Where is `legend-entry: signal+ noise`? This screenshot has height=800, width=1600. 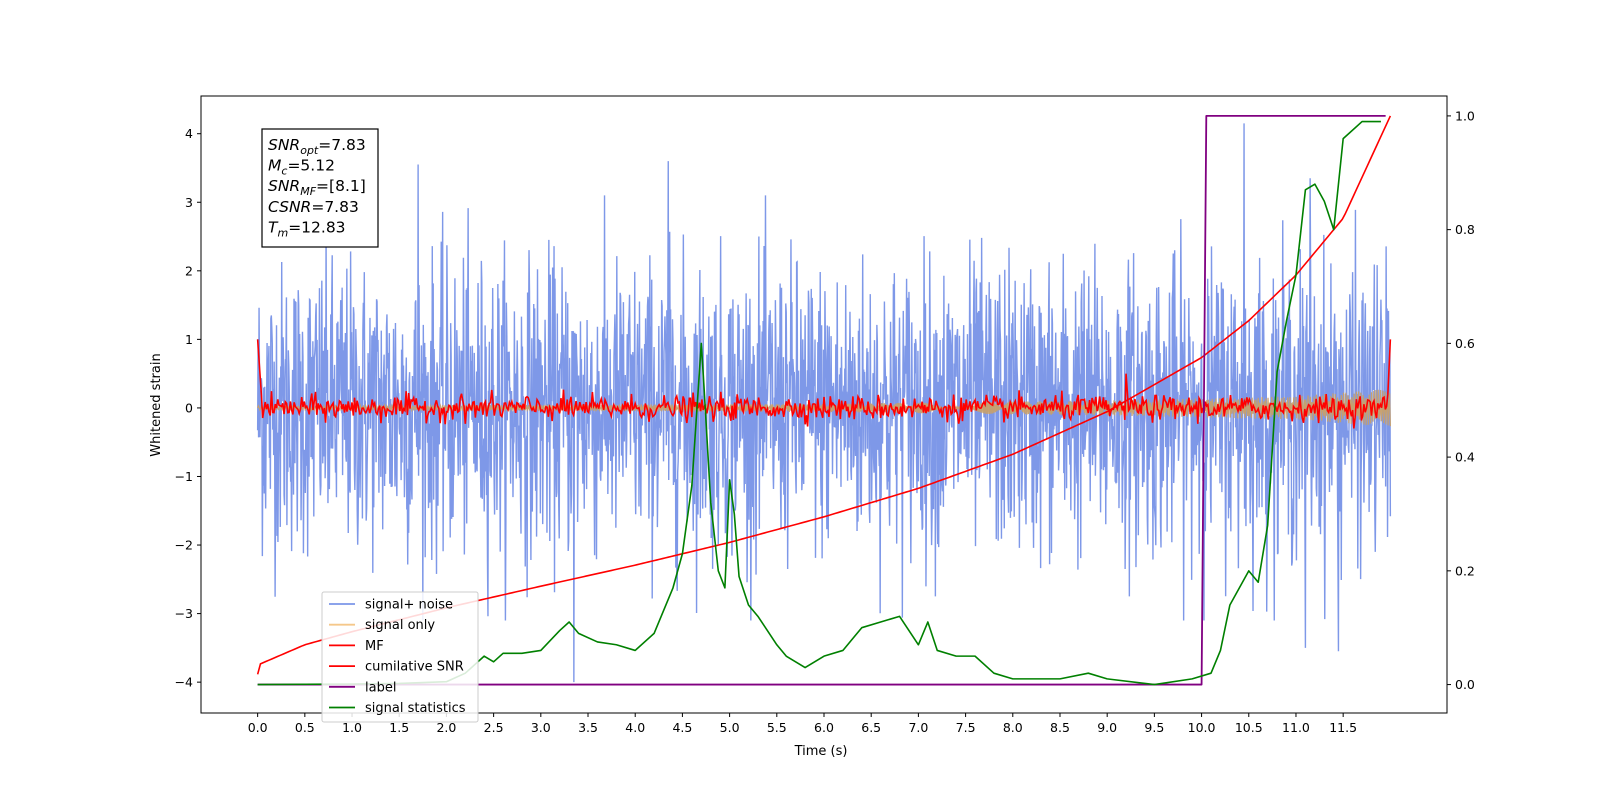
legend-entry: signal+ noise is located at coordinates (409, 605).